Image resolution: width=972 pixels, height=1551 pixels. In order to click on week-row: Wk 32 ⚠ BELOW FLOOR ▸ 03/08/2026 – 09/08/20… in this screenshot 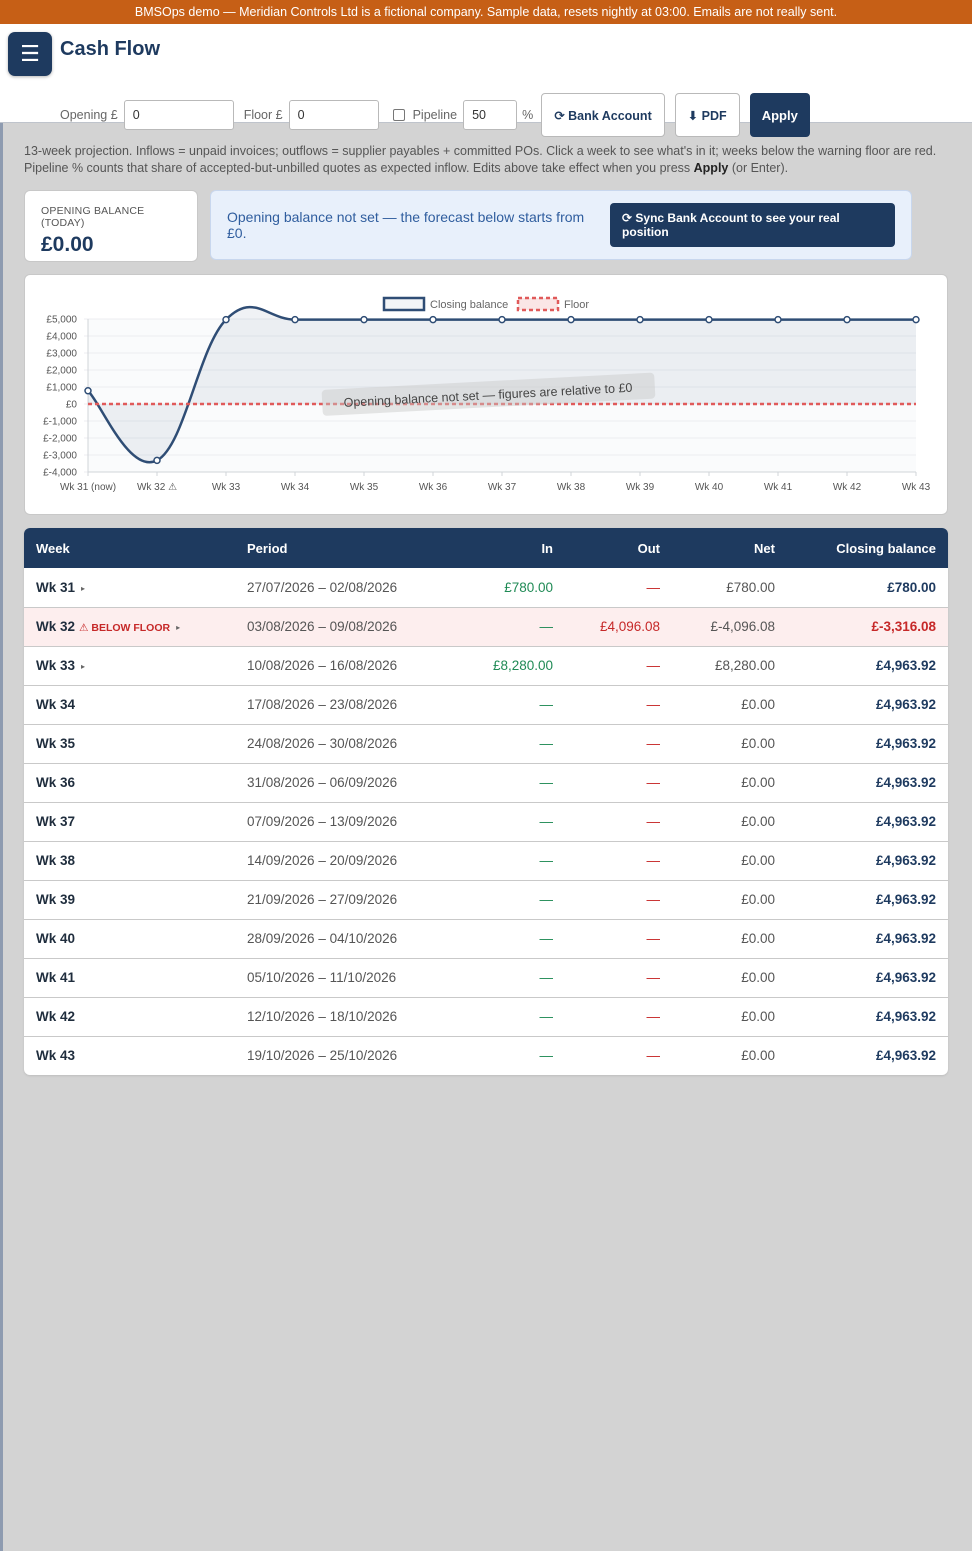, I will do `click(486, 626)`.